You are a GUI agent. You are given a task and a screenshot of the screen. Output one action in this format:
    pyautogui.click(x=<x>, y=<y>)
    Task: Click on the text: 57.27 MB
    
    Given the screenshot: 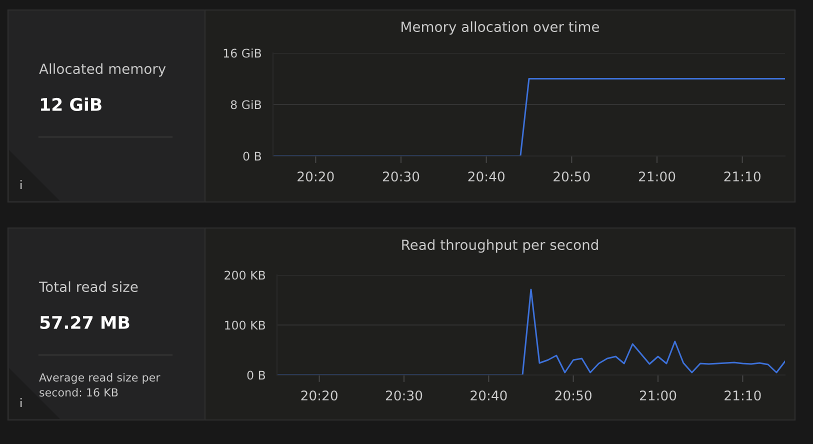 What is the action you would take?
    pyautogui.click(x=85, y=323)
    